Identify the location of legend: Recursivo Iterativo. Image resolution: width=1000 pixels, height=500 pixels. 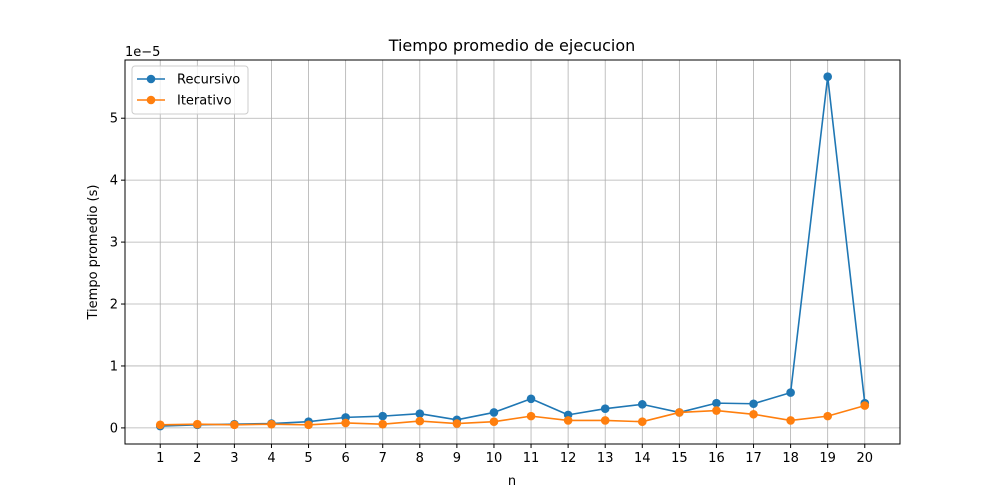
(190, 90).